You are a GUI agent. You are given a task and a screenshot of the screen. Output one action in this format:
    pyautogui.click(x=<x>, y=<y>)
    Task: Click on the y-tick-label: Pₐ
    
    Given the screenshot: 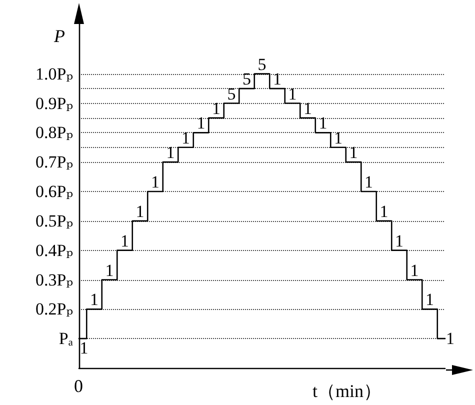 What is the action you would take?
    pyautogui.click(x=66, y=338)
    